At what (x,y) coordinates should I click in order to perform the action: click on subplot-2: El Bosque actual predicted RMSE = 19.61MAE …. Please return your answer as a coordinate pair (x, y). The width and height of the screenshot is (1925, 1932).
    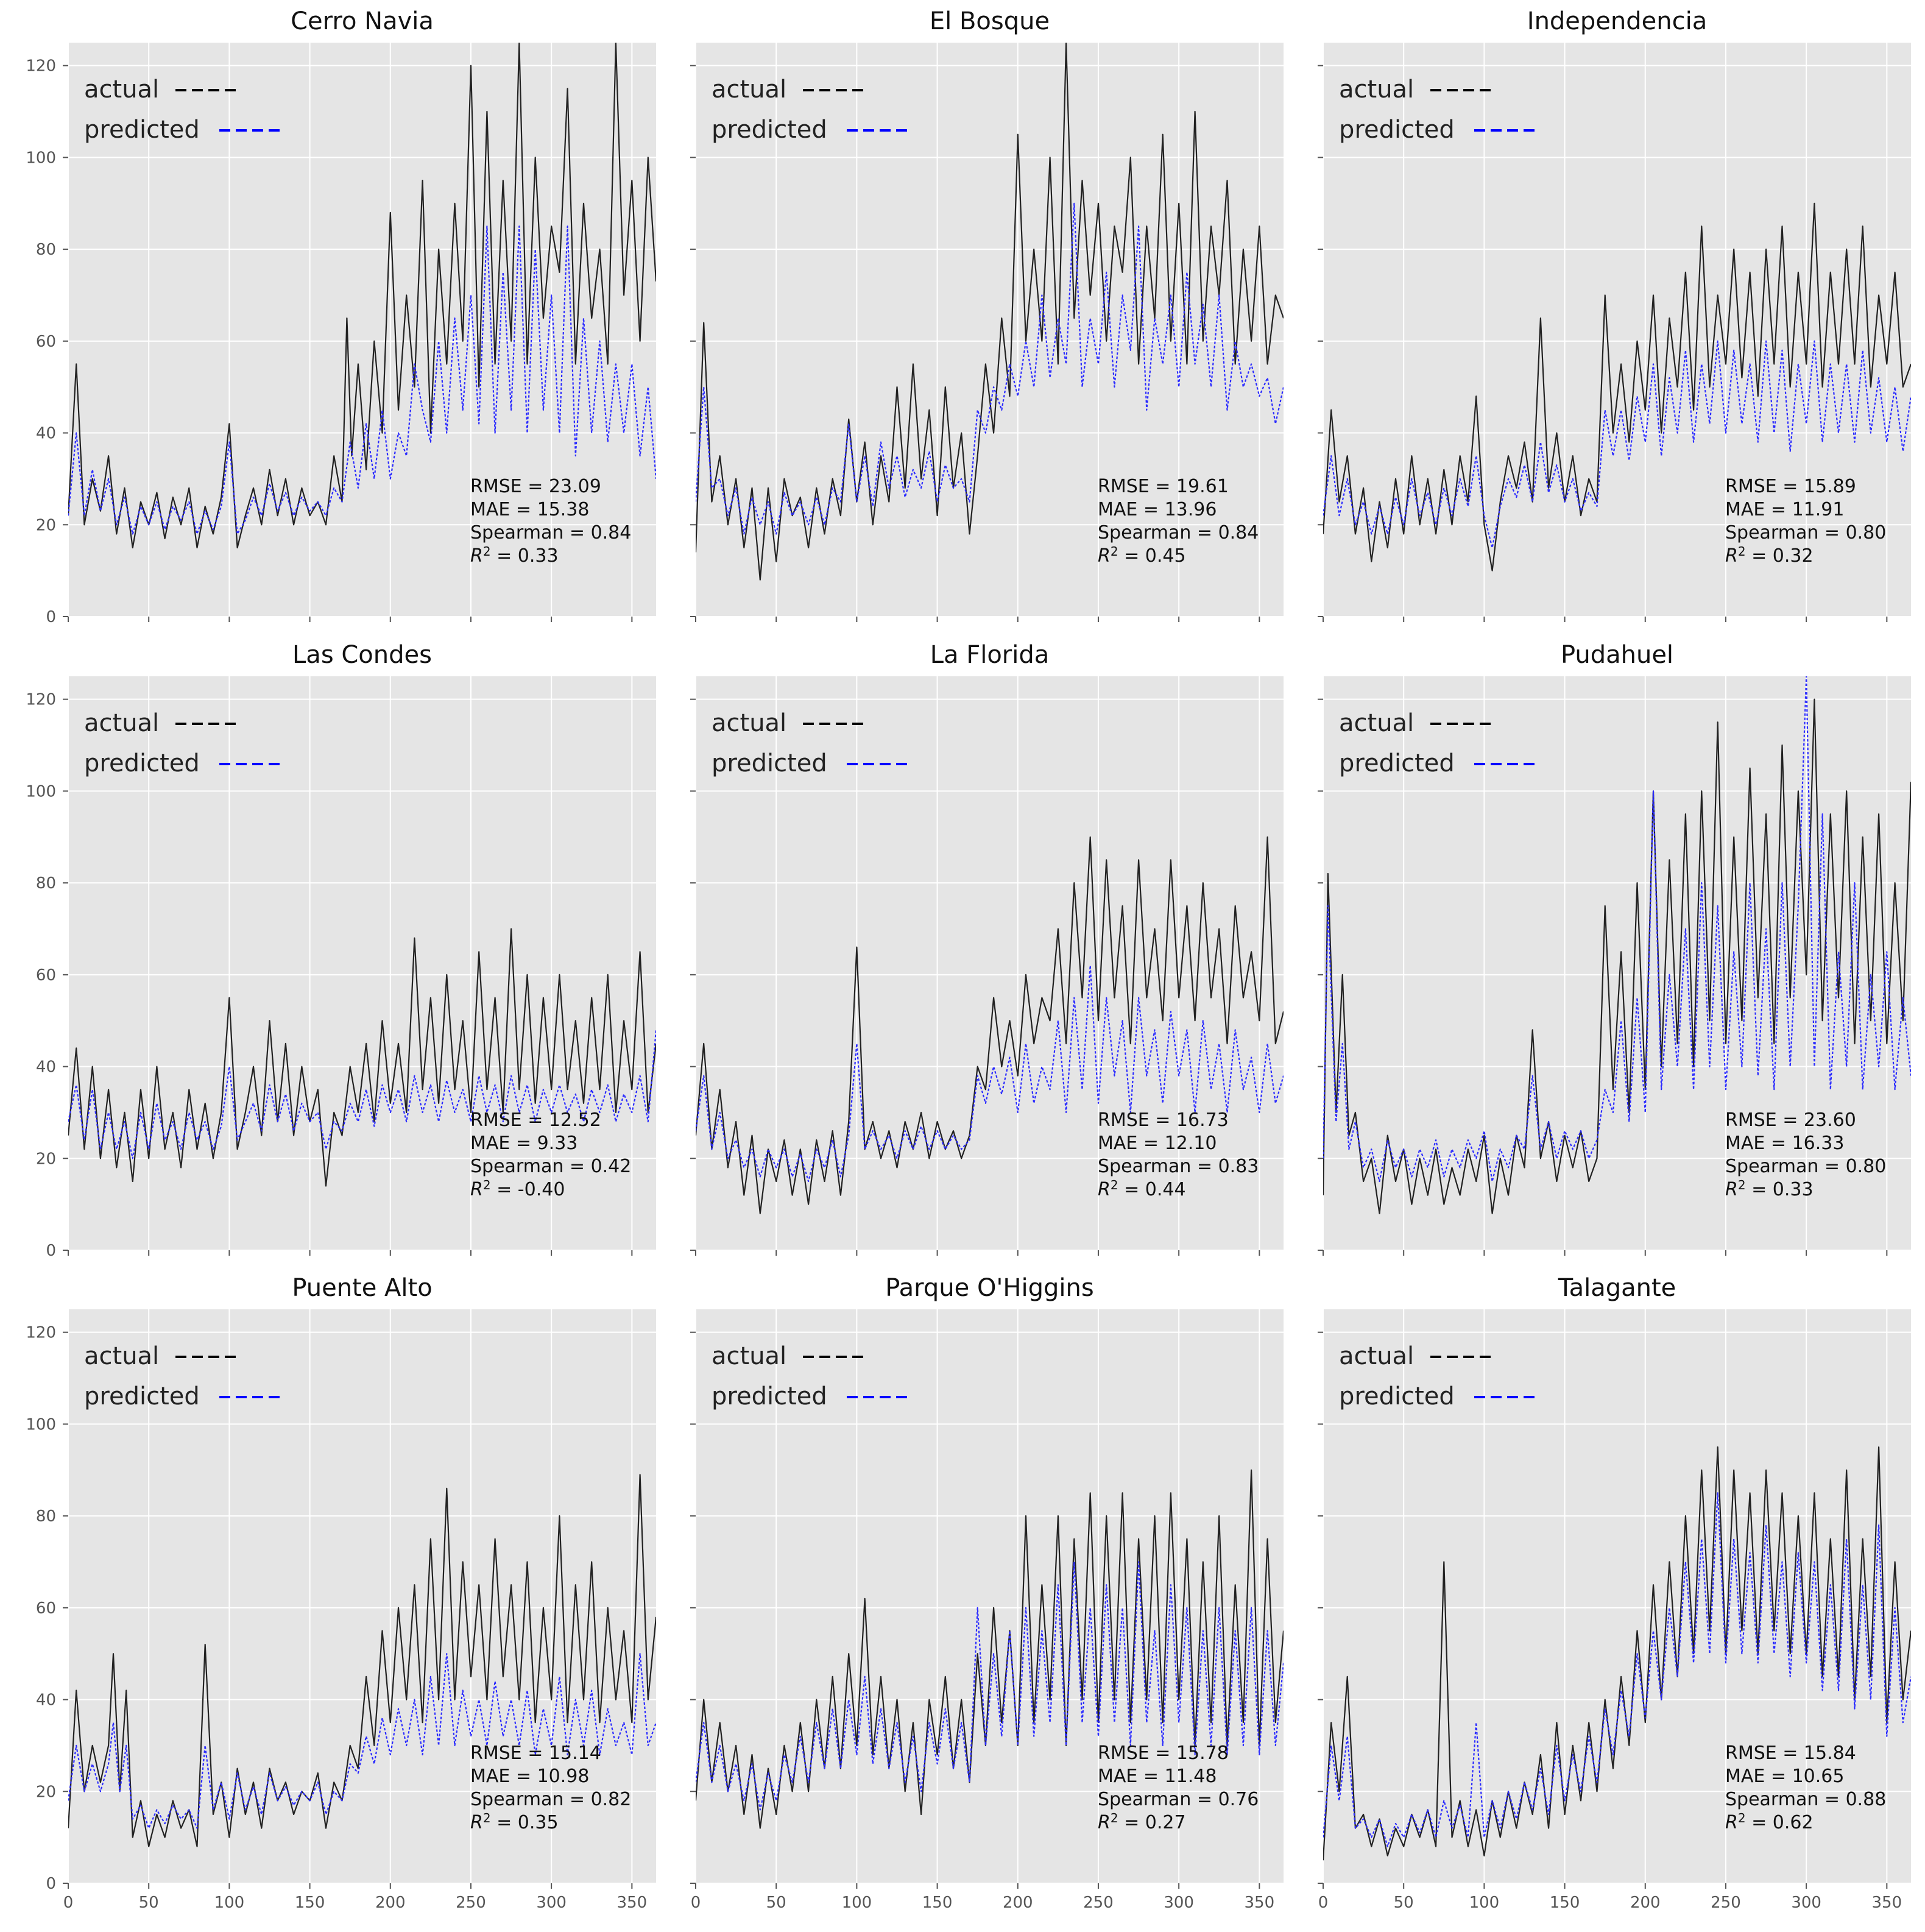
    Looking at the image, I should click on (987, 314).